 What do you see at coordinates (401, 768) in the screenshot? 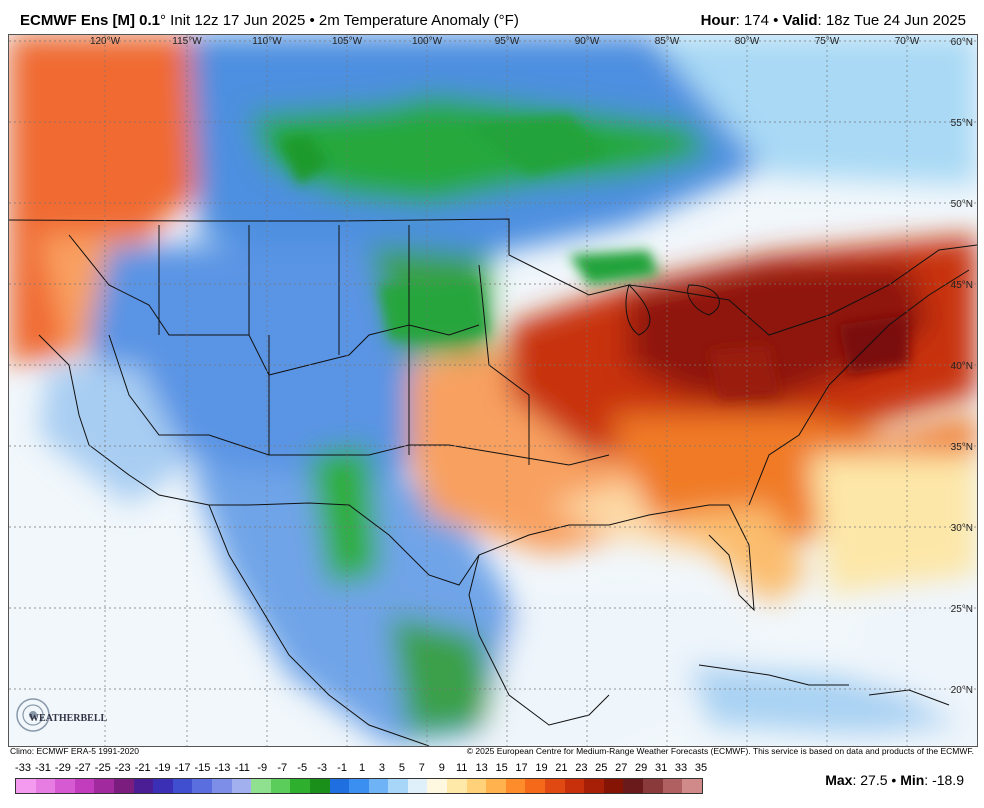
I see `colorbar-label: 5` at bounding box center [401, 768].